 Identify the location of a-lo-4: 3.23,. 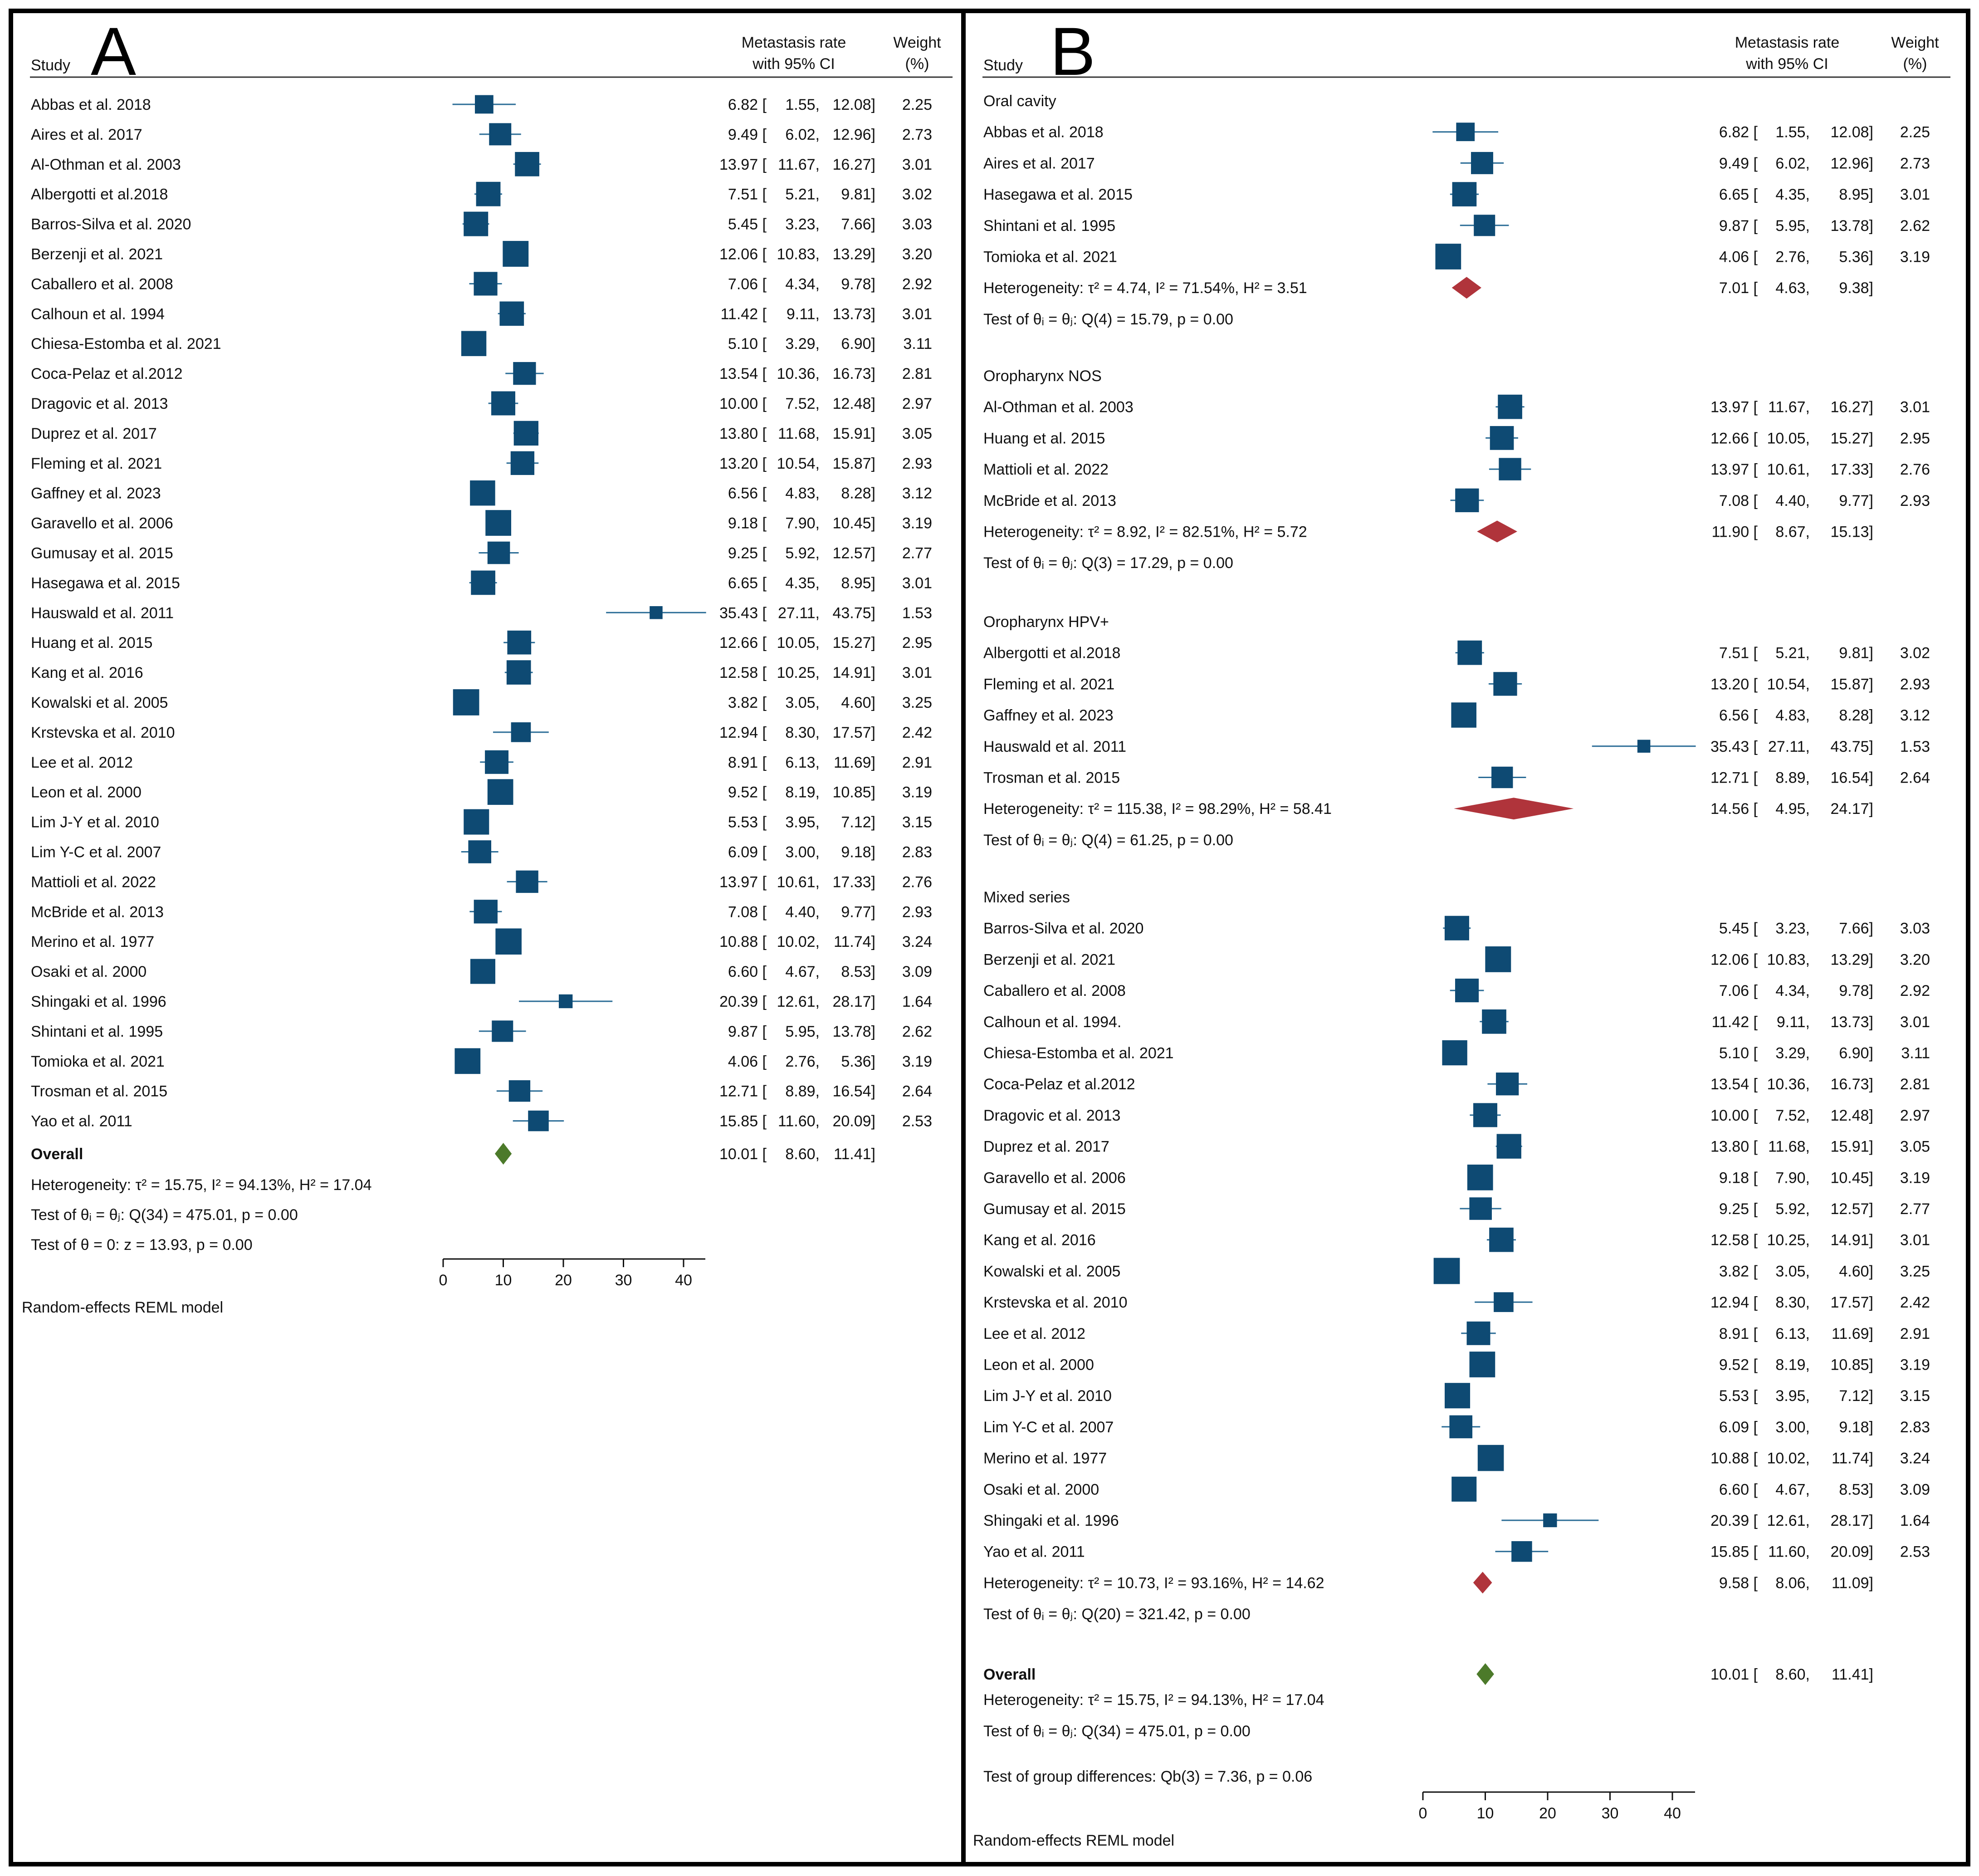
(803, 224).